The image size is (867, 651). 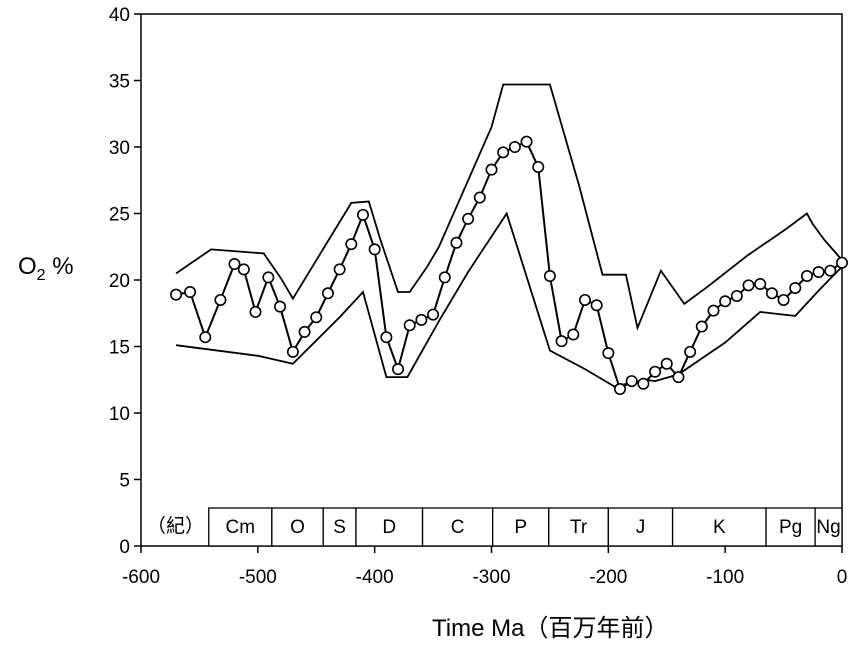 I want to click on y-tick-label: 5, so click(x=124, y=481).